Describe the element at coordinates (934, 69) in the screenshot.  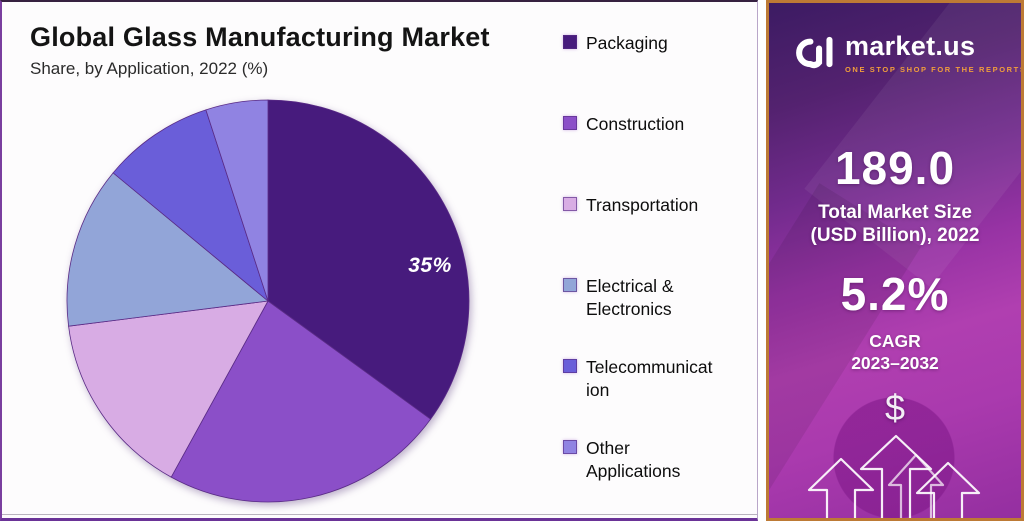
I see `brand-tagline: ONE STOP SHOP FOR THE REPORTS` at that location.